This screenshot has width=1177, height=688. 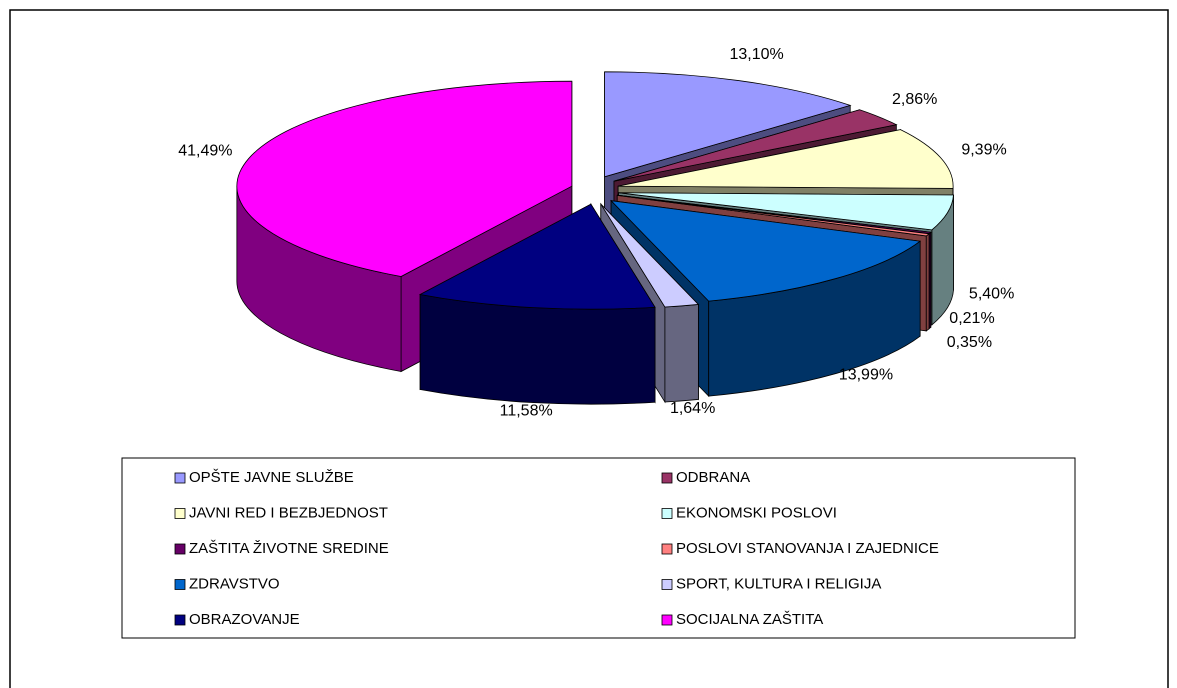 I want to click on legend-label: EKONOMSKI POSLOVI, so click(x=756, y=512).